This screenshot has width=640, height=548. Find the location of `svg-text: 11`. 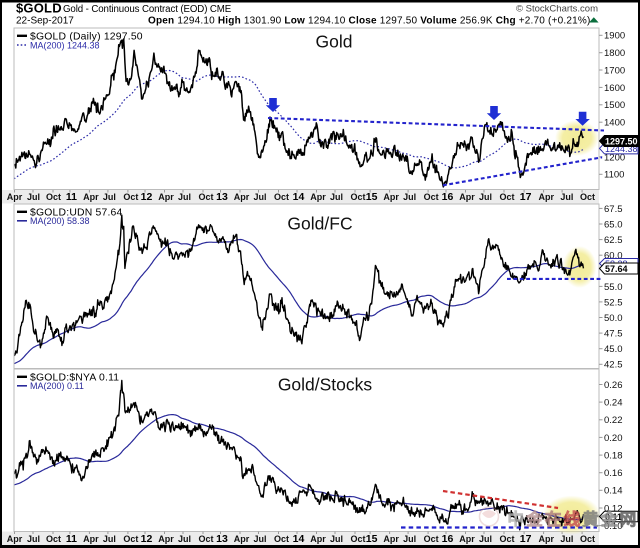

svg-text: 11 is located at coordinates (71, 539).